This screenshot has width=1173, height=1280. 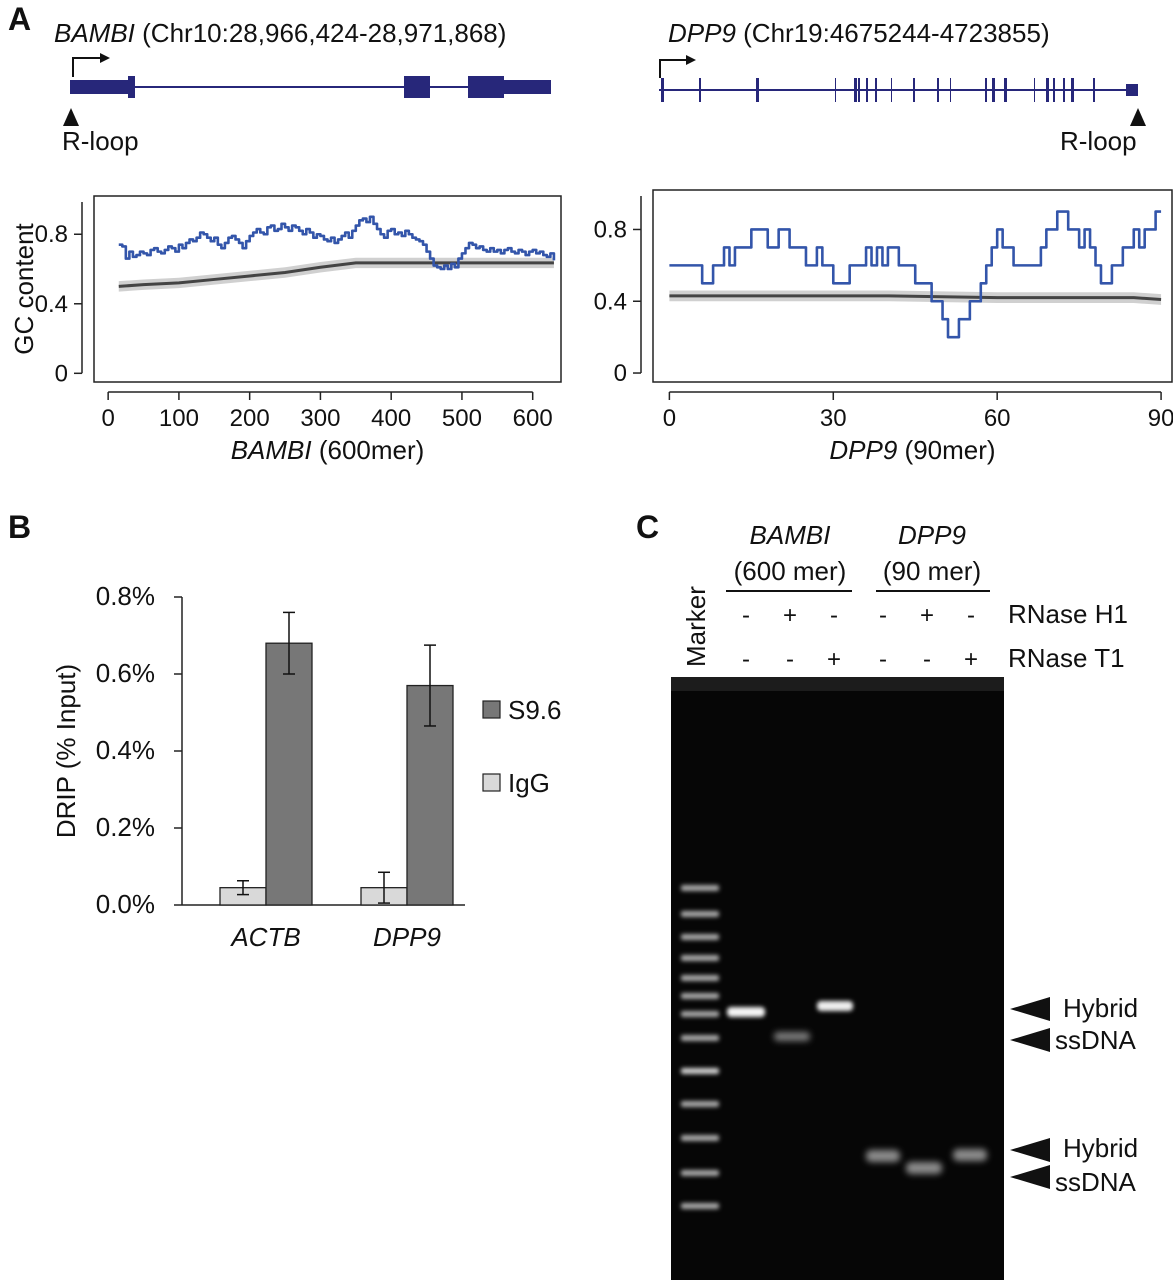 What do you see at coordinates (19, 19) in the screenshot?
I see `panel-label-a: A` at bounding box center [19, 19].